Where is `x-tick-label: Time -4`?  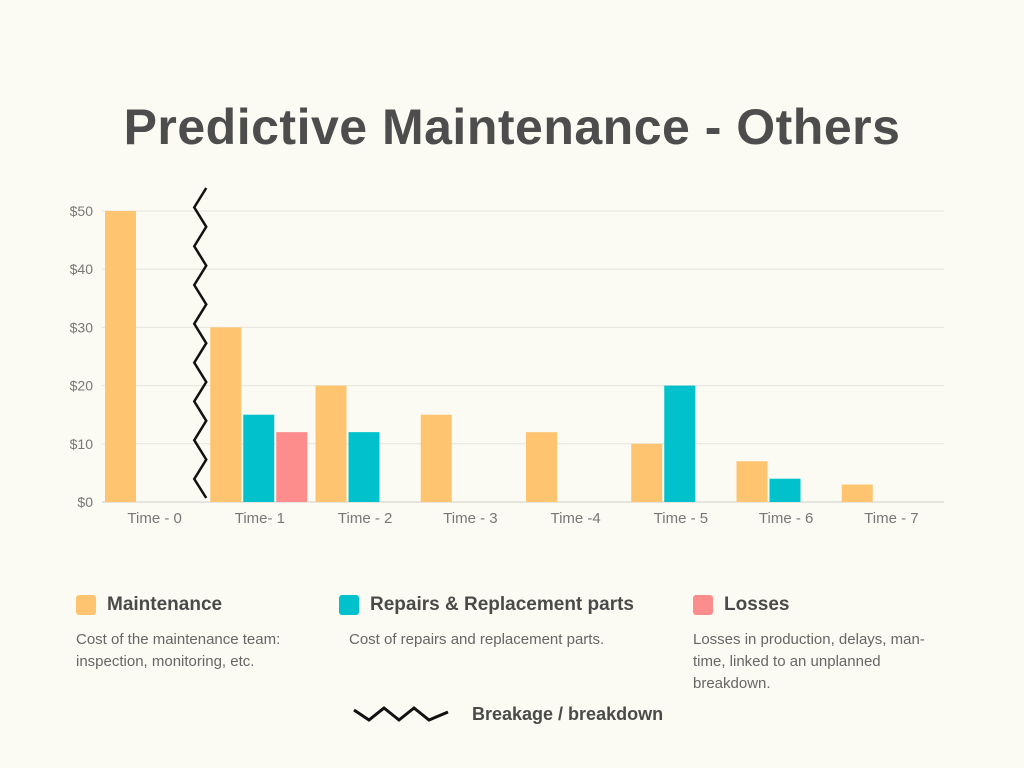 x-tick-label: Time -4 is located at coordinates (575, 518).